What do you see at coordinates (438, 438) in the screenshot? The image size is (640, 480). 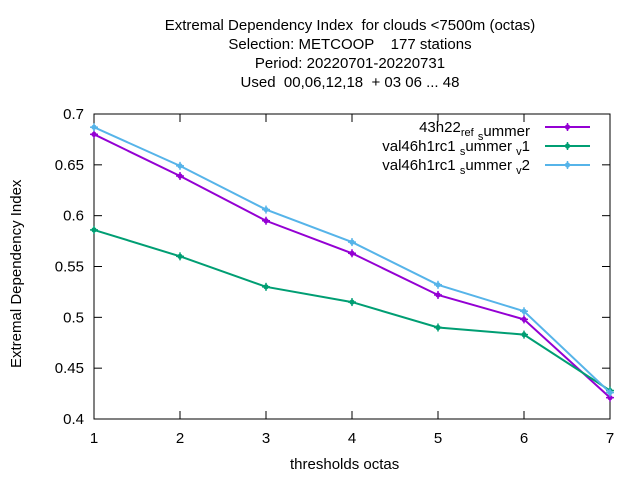 I see `x-tick-label: 5` at bounding box center [438, 438].